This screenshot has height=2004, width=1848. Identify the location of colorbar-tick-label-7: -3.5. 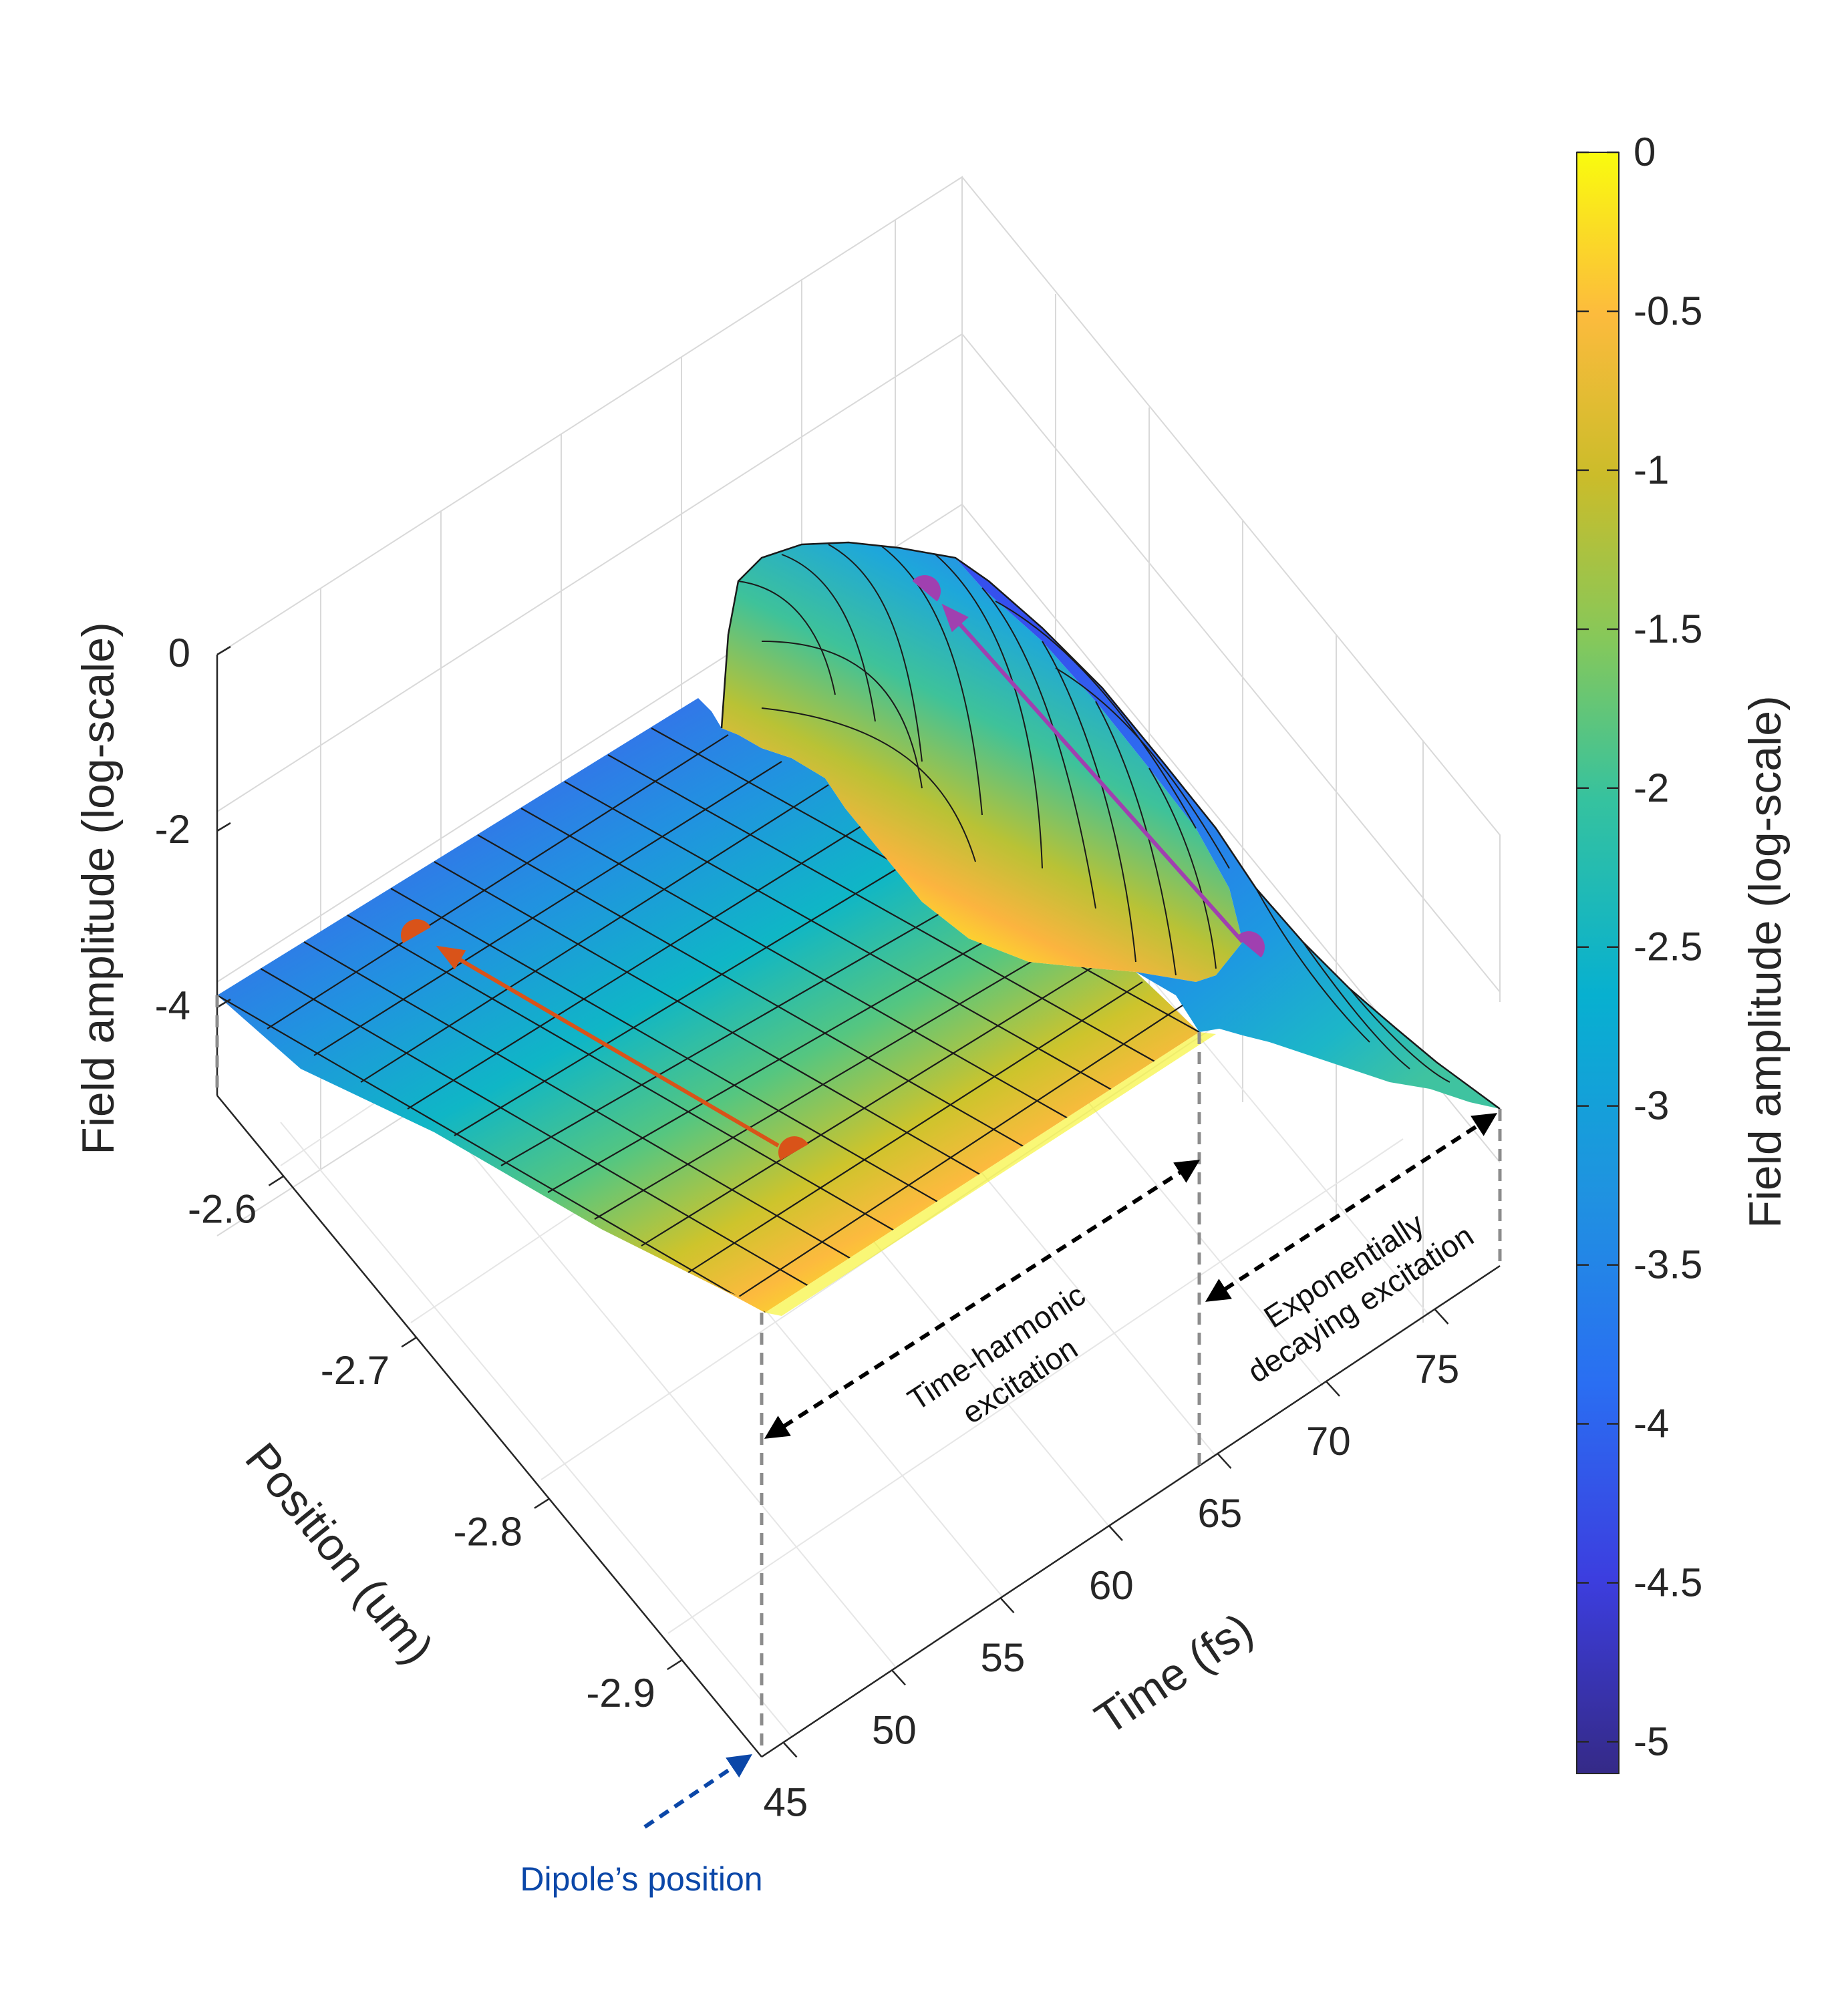
(1668, 1265).